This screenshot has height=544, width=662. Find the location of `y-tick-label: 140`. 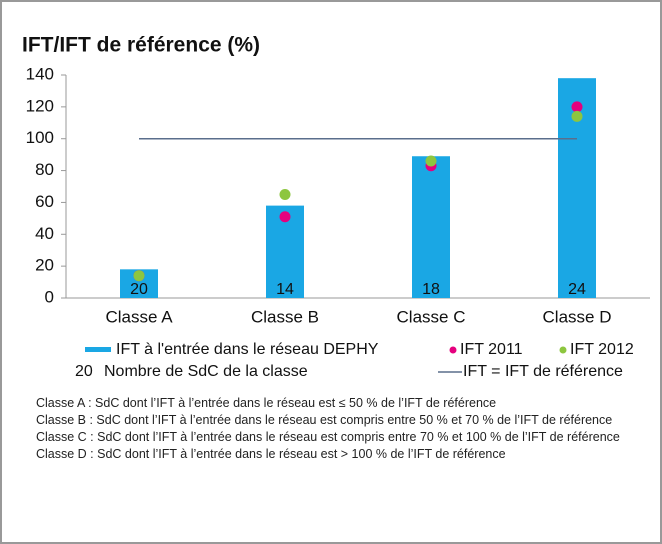

y-tick-label: 140 is located at coordinates (40, 73).